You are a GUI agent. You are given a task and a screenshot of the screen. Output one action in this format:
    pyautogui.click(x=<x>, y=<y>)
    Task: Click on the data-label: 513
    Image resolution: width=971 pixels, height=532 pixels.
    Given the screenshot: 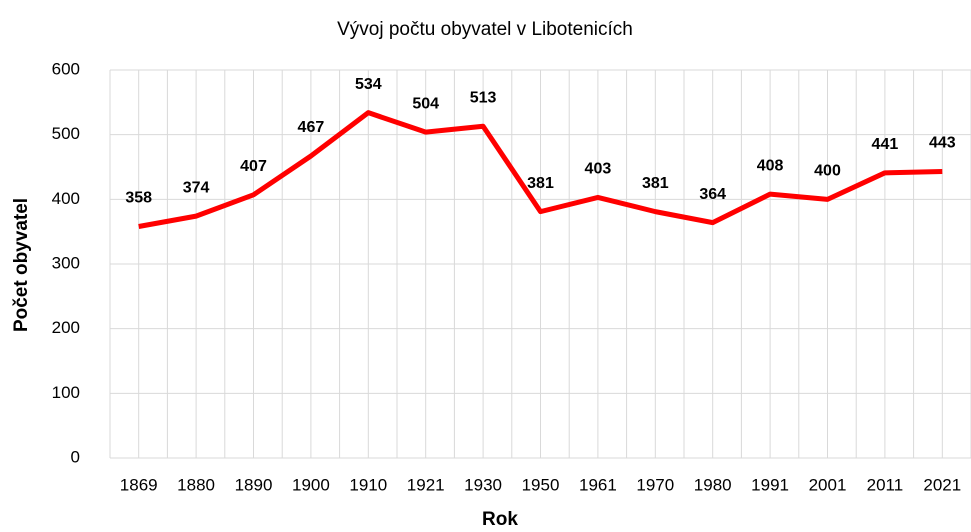 What is the action you would take?
    pyautogui.click(x=483, y=97)
    